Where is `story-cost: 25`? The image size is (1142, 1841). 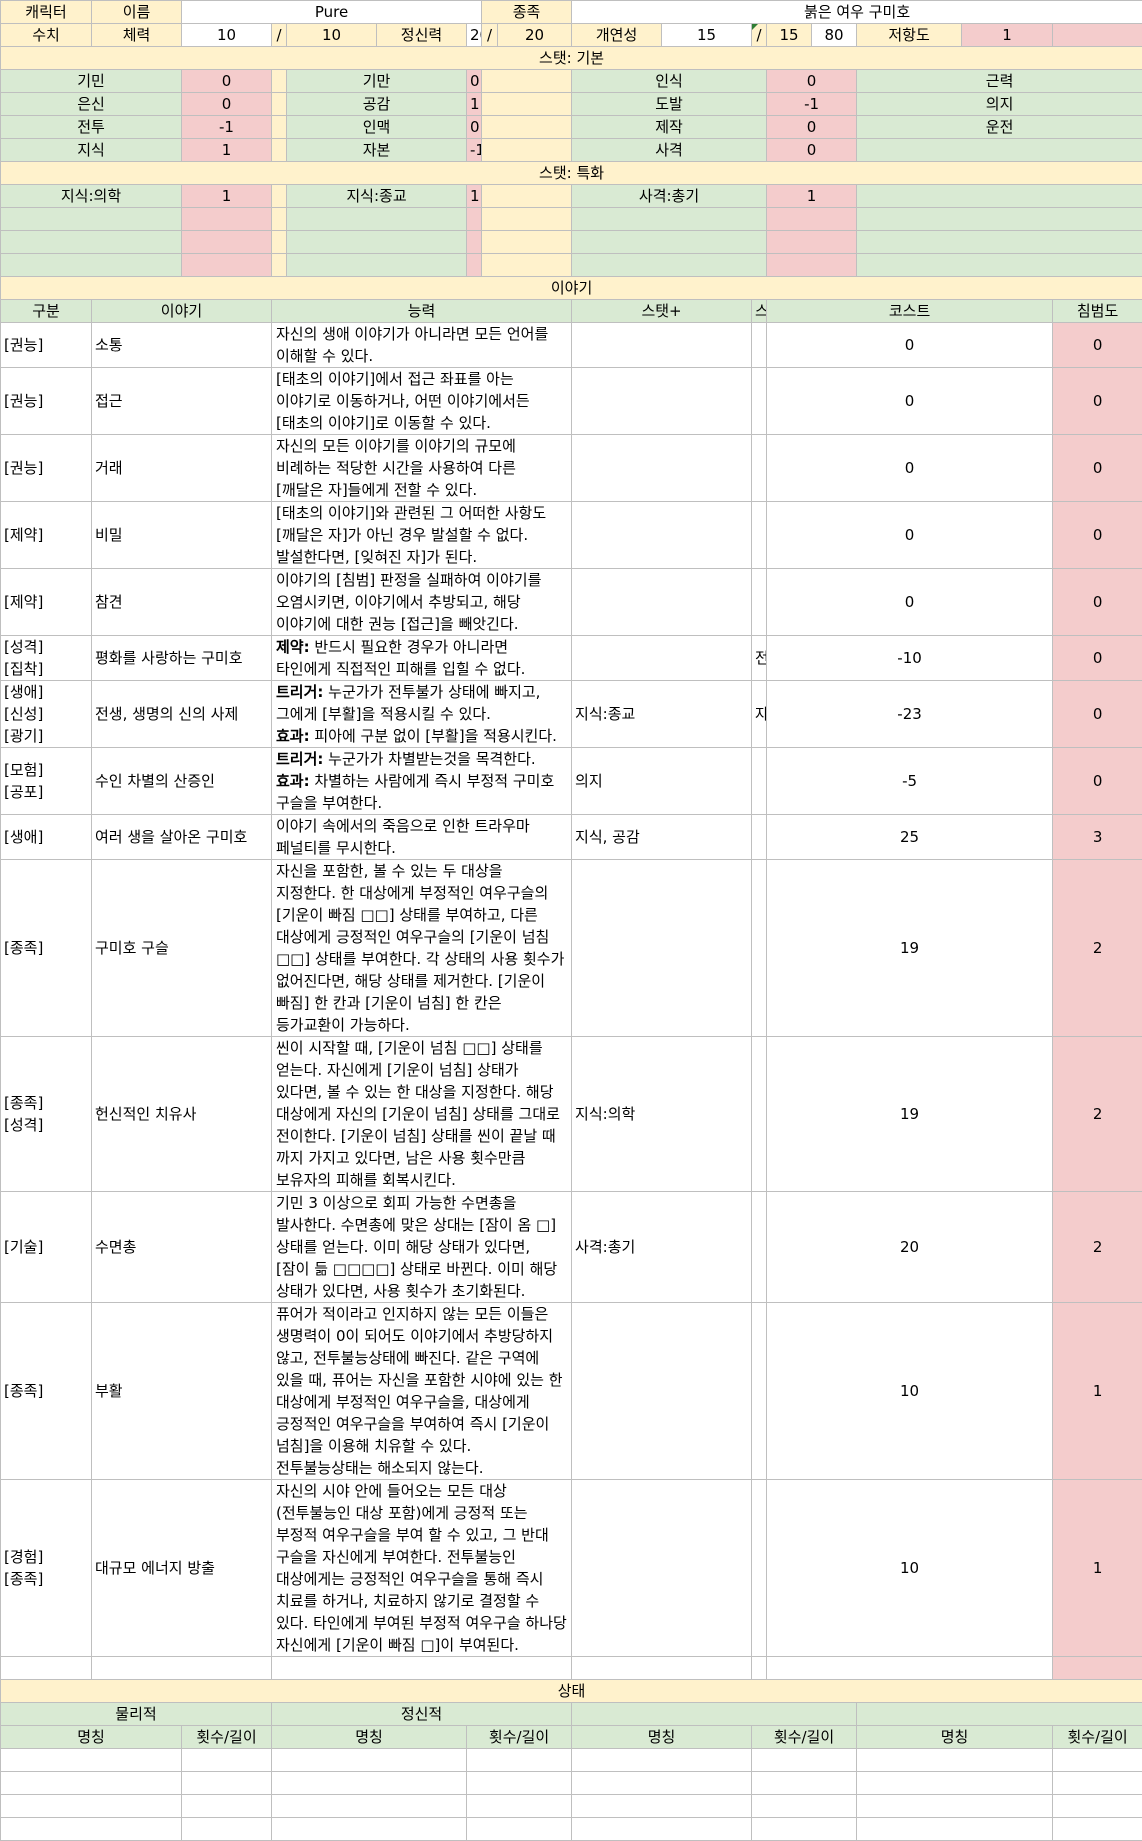
story-cost: 25 is located at coordinates (910, 837).